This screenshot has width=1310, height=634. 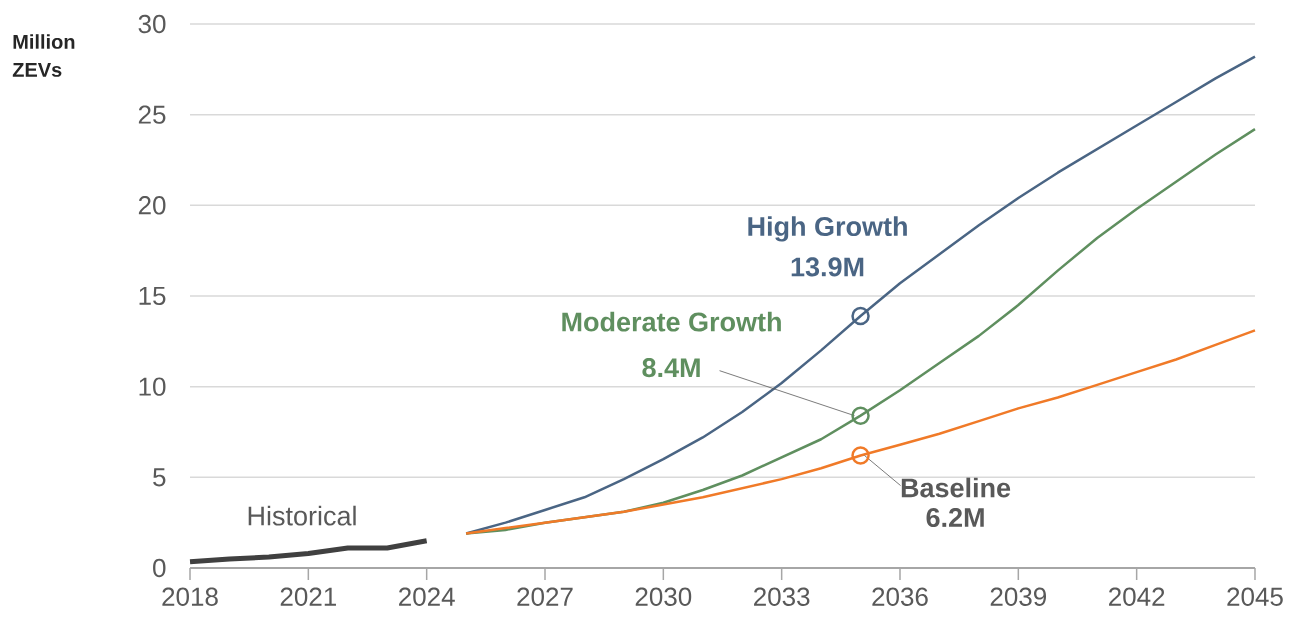 I want to click on data-label: 13.9M, so click(x=827, y=267).